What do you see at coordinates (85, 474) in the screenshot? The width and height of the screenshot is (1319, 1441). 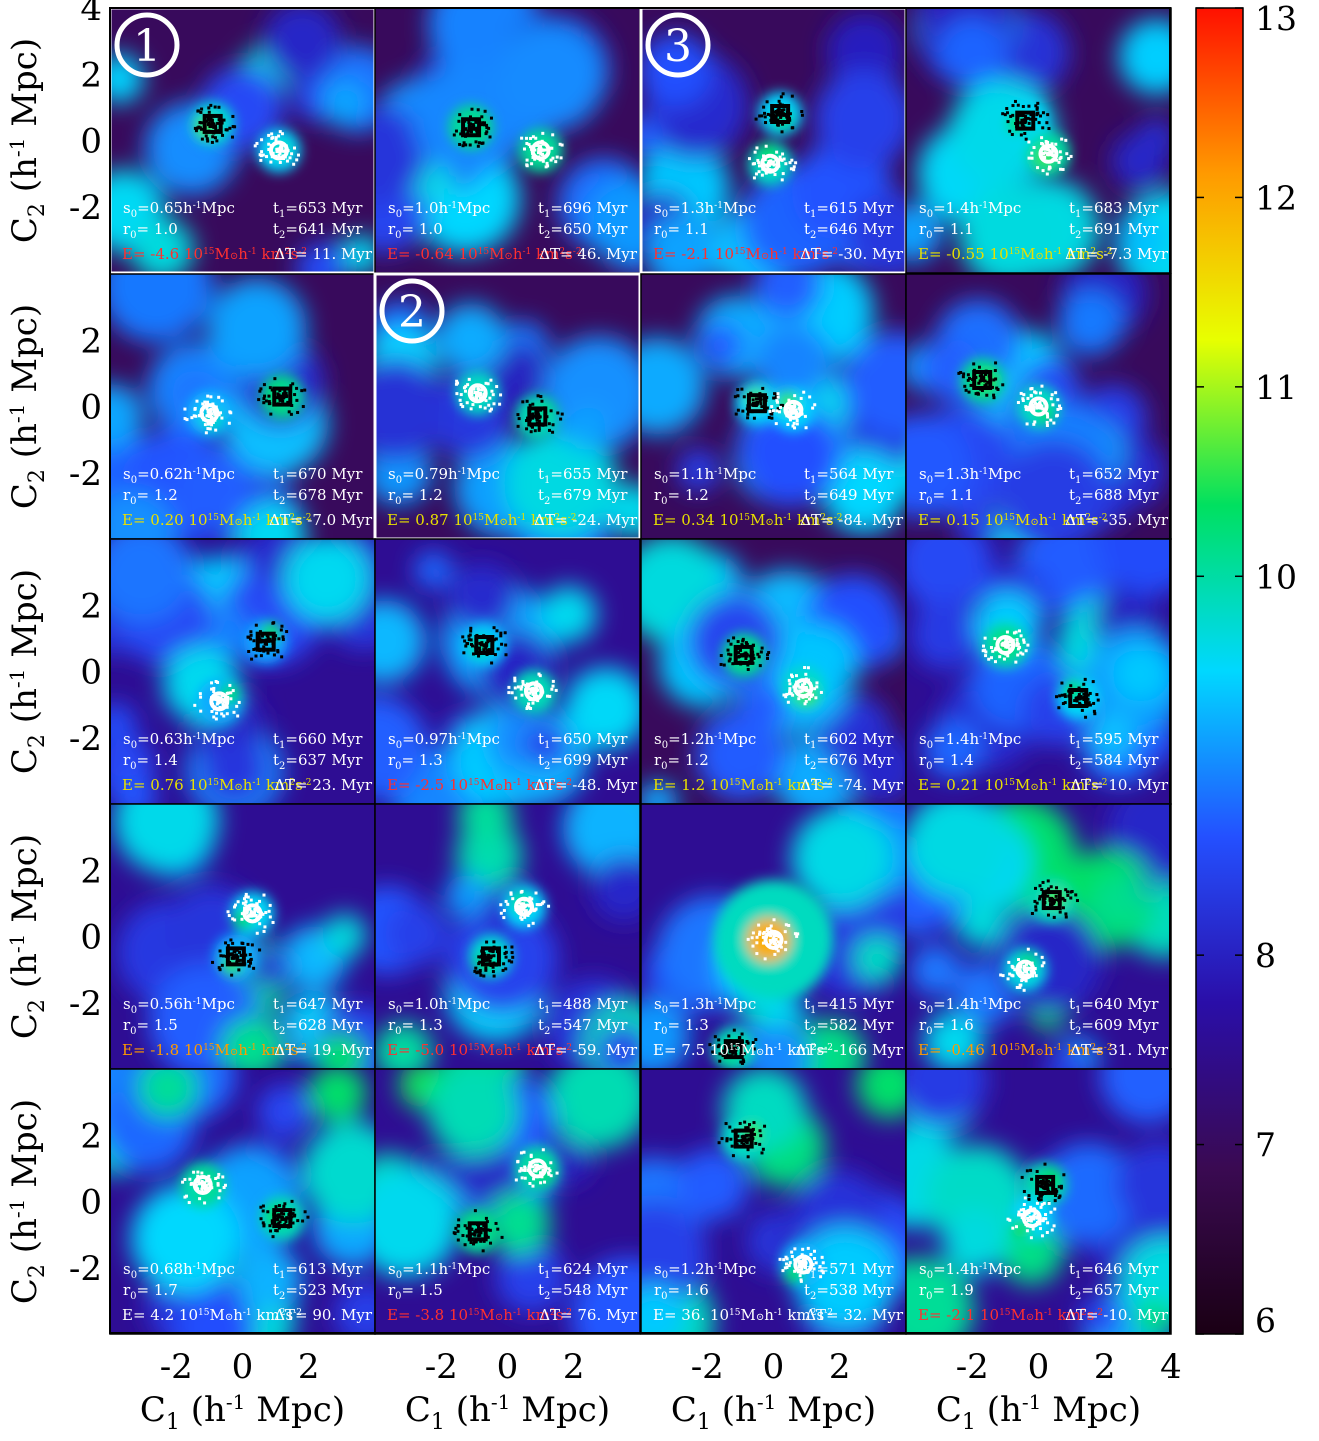 I see `y-tick-label: -2` at bounding box center [85, 474].